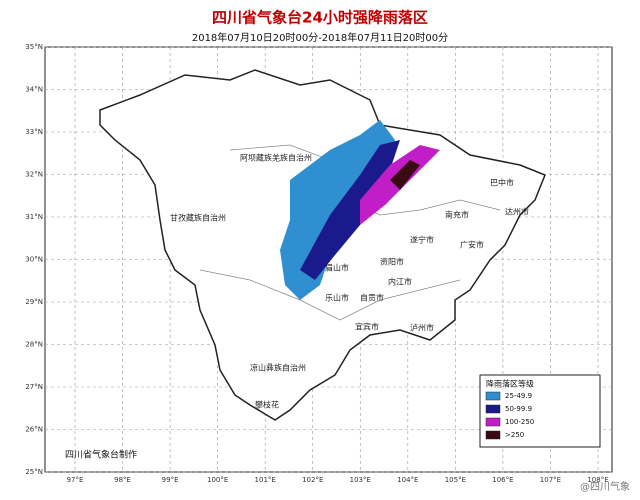 The height and width of the screenshot is (500, 640). I want to click on watermark: @四川气象, so click(605, 486).